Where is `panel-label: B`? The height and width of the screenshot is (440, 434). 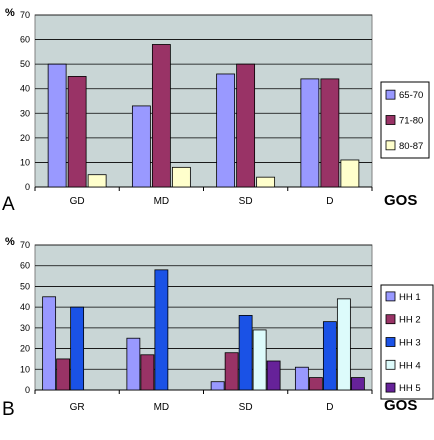
panel-label: B is located at coordinates (8, 409).